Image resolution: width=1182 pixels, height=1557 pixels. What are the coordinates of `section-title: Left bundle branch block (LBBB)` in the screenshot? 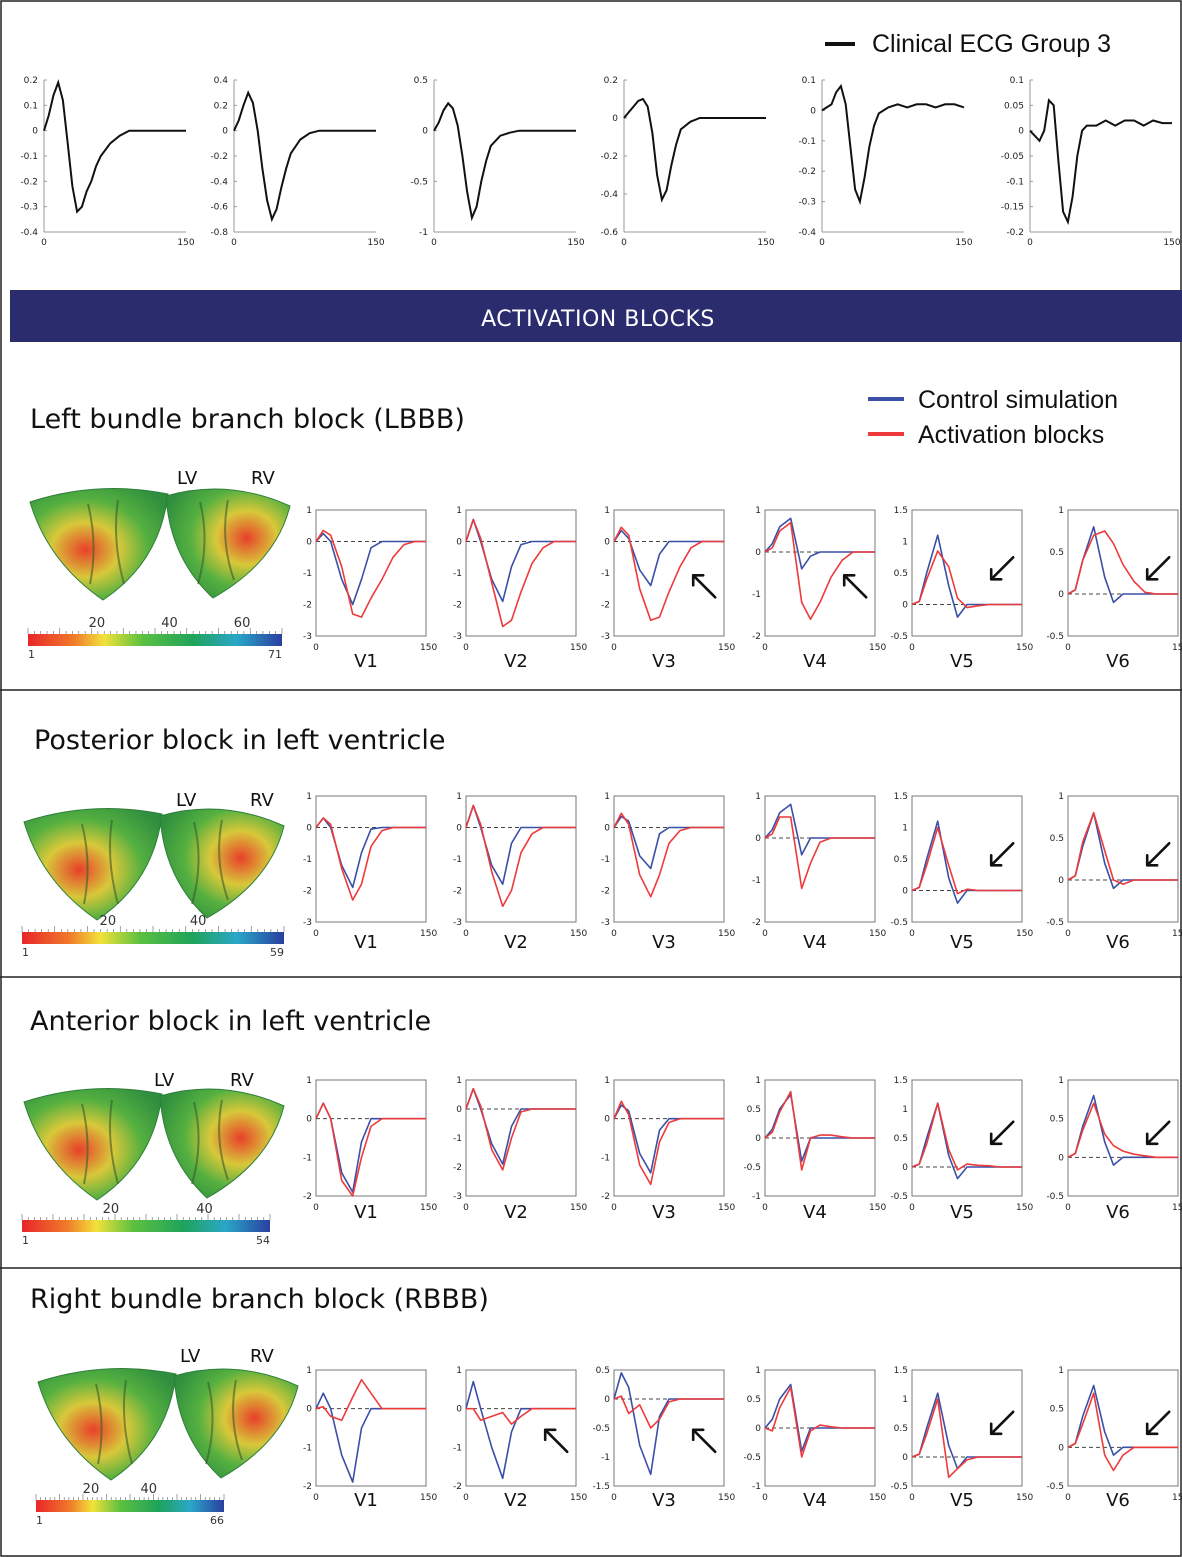 It's located at (247, 419).